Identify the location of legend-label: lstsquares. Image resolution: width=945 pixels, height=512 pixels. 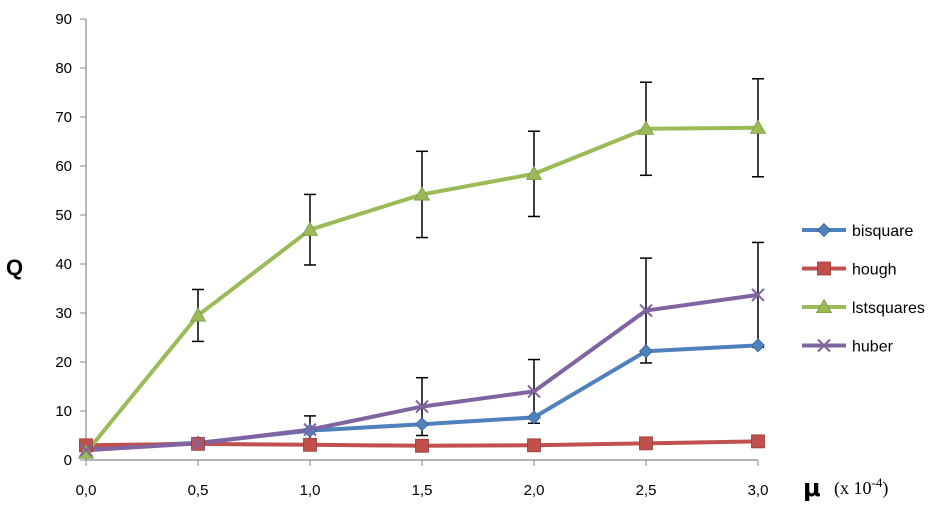
(888, 308).